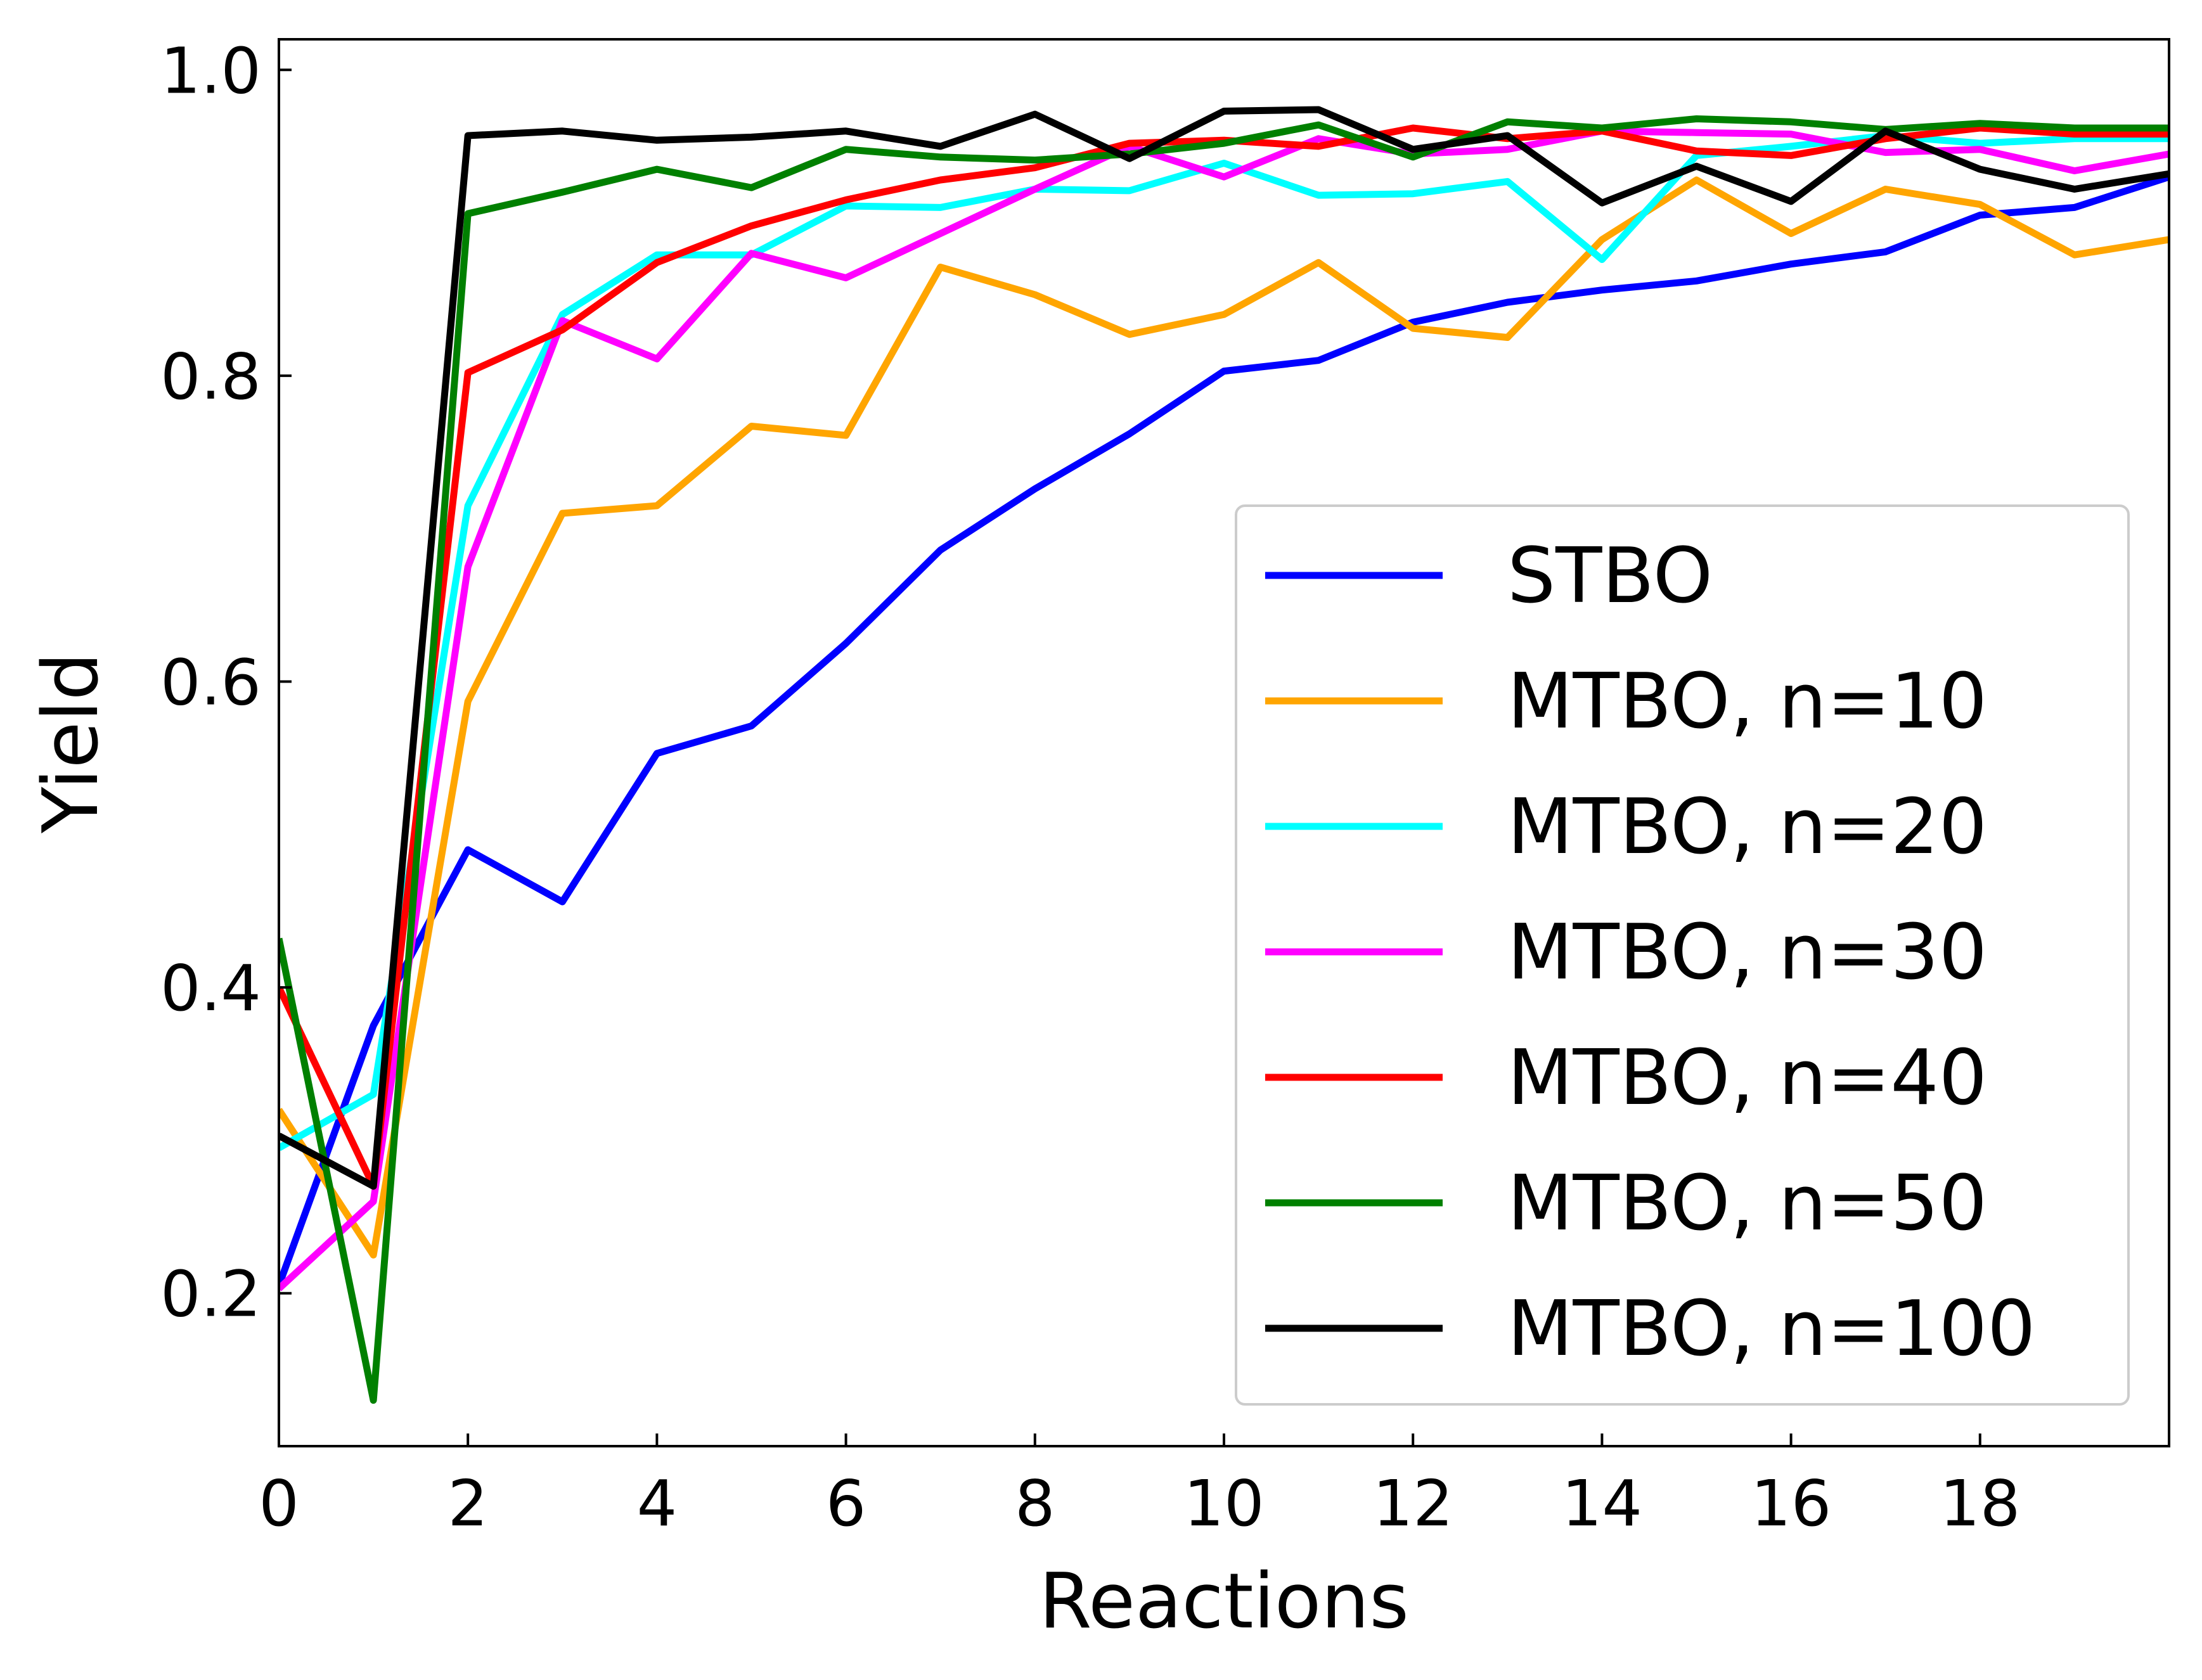 This screenshot has width=2202, height=1680. Describe the element at coordinates (1139, 1487) in the screenshot. I see `x-axis-ticks: 0 2 4 6 8 10 12 14 16 18` at that location.